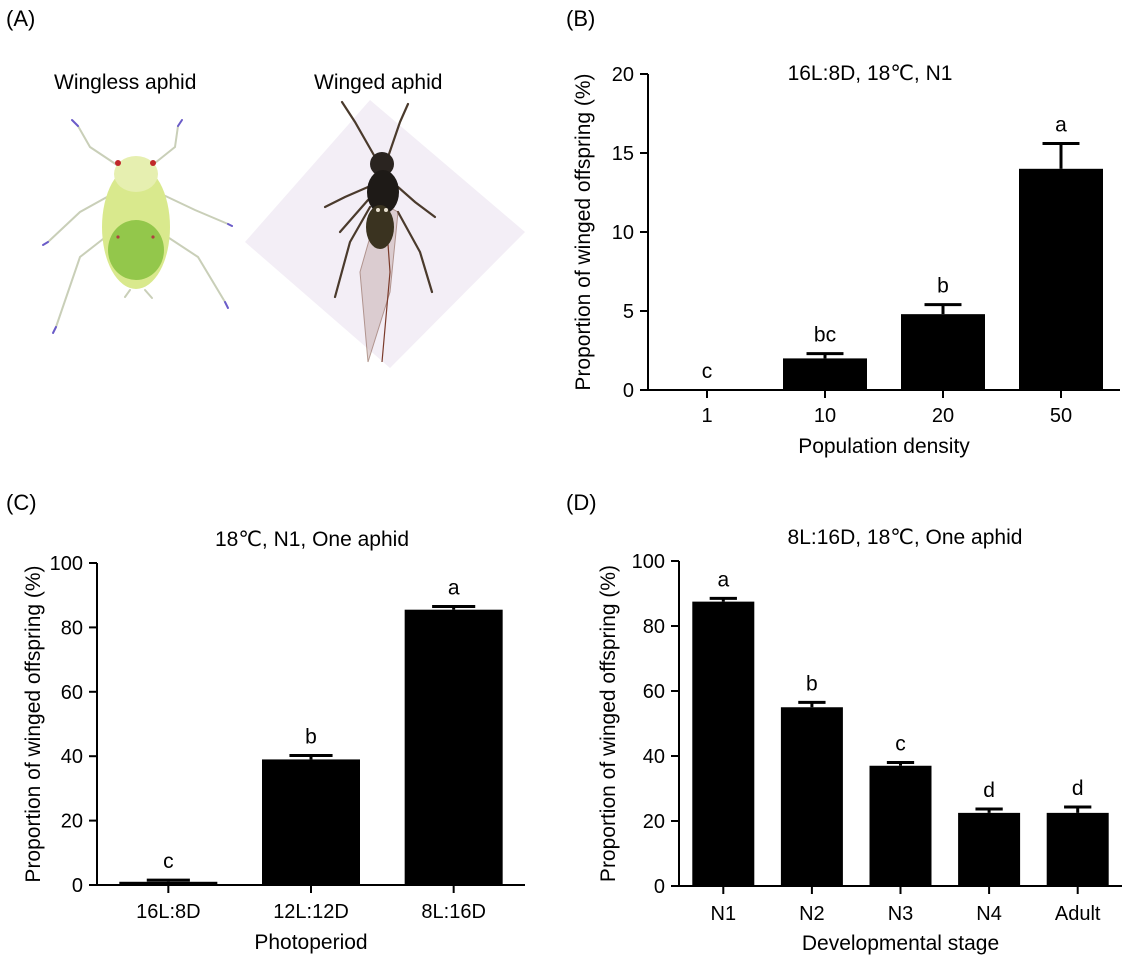 Image resolution: width=1133 pixels, height=962 pixels. Describe the element at coordinates (311, 912) in the screenshot. I see `chart-c-xtick-label: 12L:12D` at that location.